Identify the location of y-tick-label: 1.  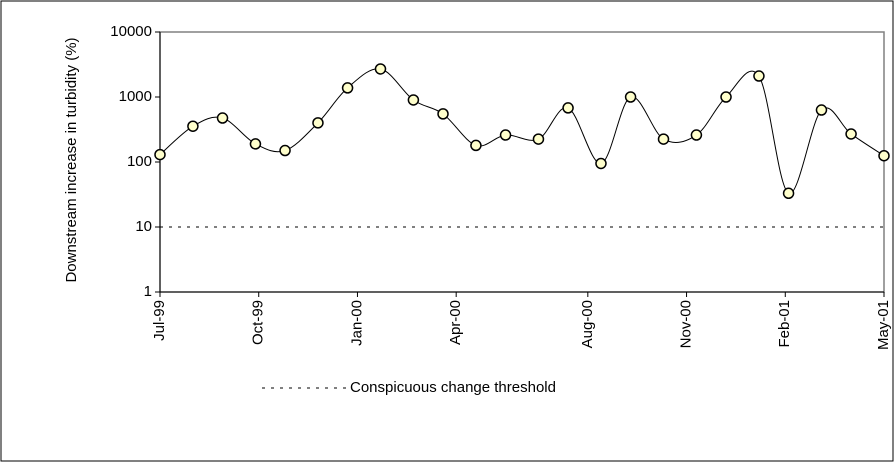
(148, 291).